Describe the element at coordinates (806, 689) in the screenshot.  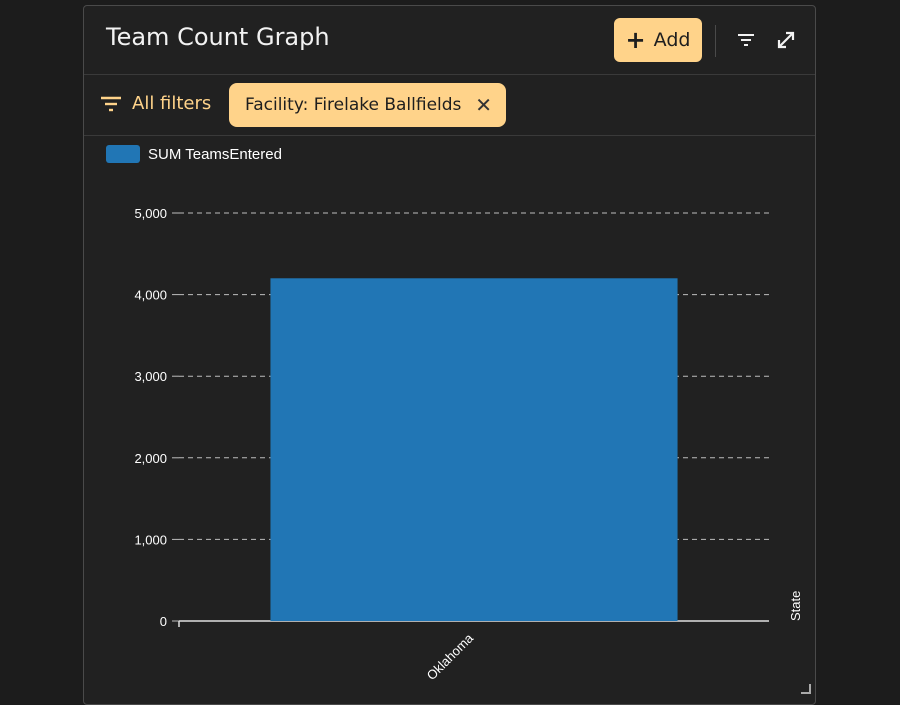
I see `resize-handle-icon` at that location.